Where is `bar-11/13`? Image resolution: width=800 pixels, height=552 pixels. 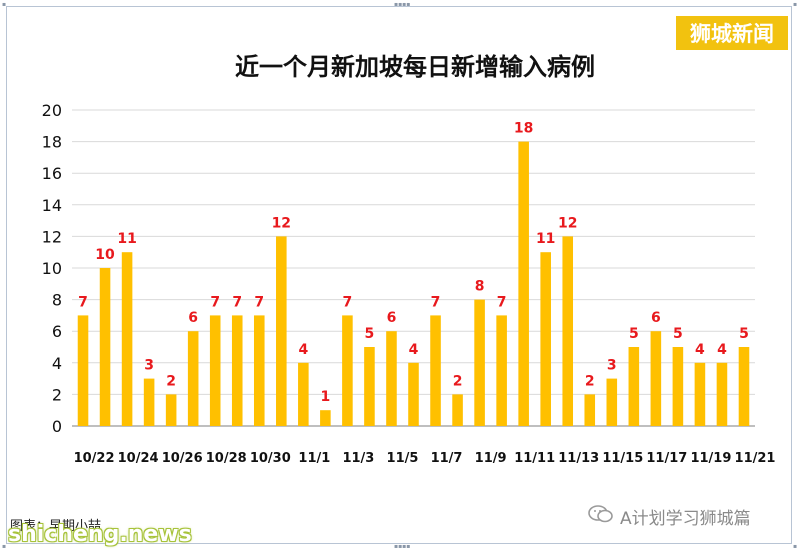 bar-11/13 is located at coordinates (568, 331).